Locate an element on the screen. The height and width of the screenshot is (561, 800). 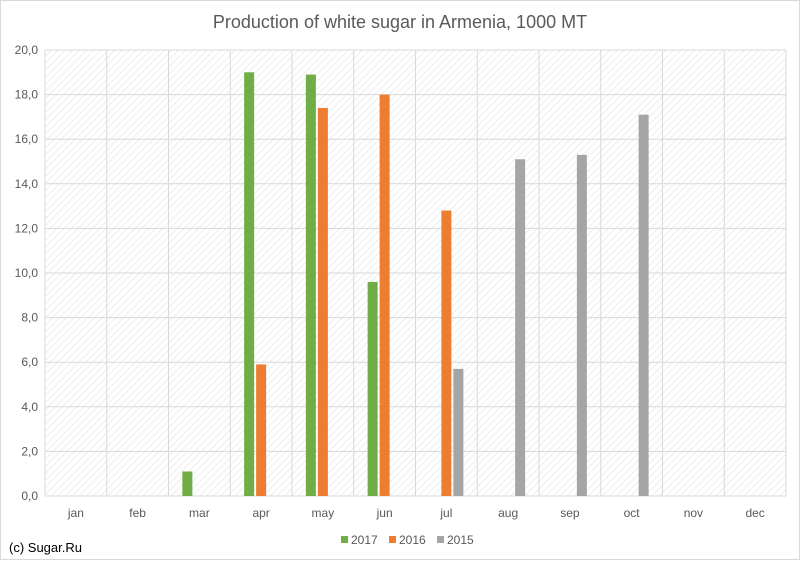
y-tick-label: 14,0 is located at coordinates (27, 184).